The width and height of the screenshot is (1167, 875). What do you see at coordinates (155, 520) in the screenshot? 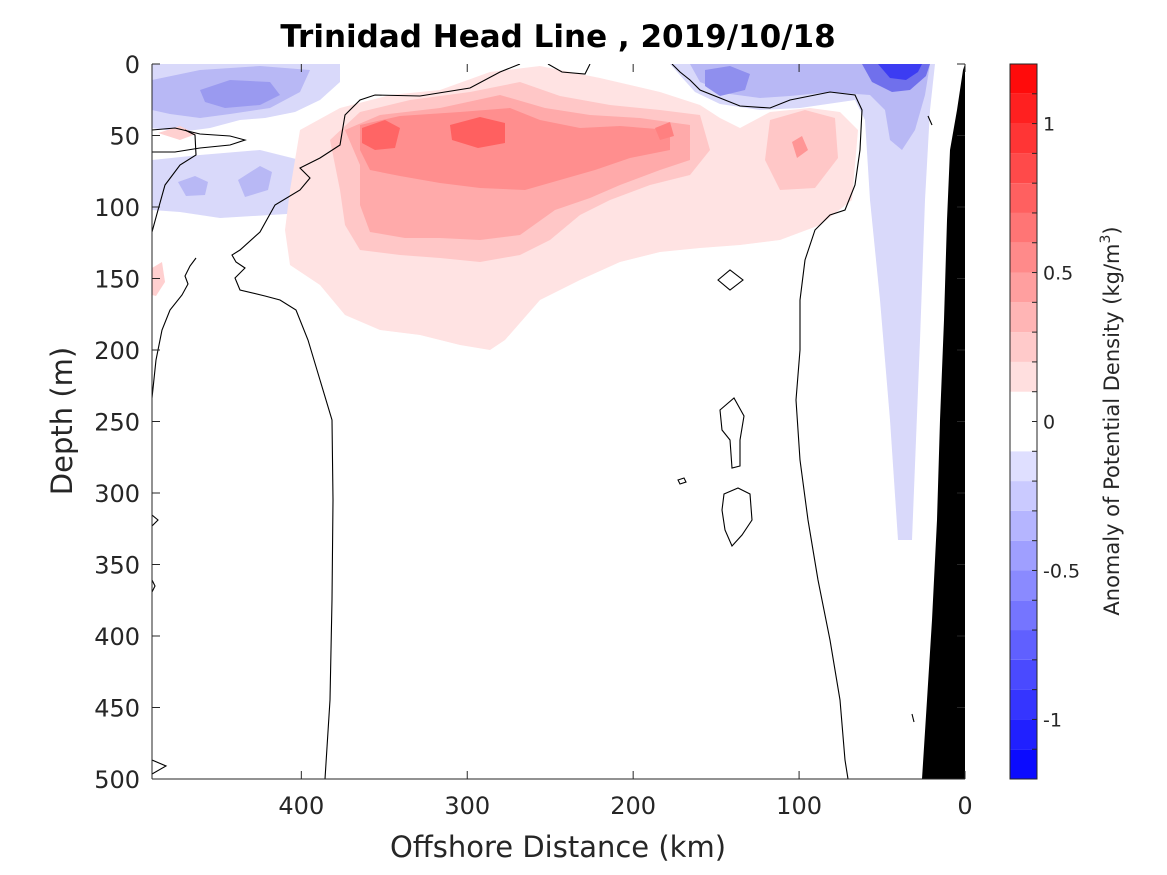
I see `zero-contour-edge-a` at bounding box center [155, 520].